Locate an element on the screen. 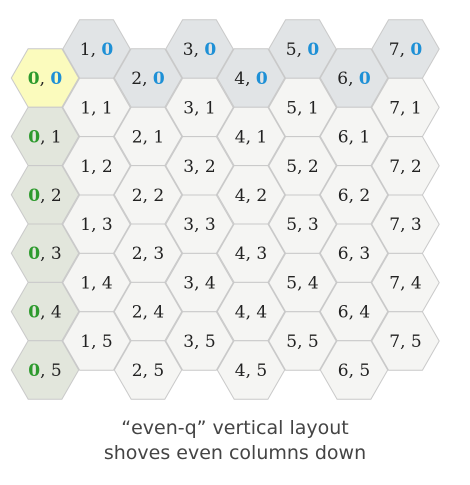 The width and height of the screenshot is (470, 485). hex-cell-0-1: 0, 1 is located at coordinates (45, 136).